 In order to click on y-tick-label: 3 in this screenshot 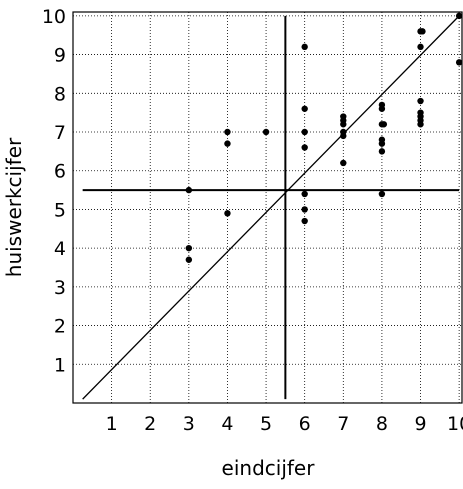, I will do `click(60, 288)`.